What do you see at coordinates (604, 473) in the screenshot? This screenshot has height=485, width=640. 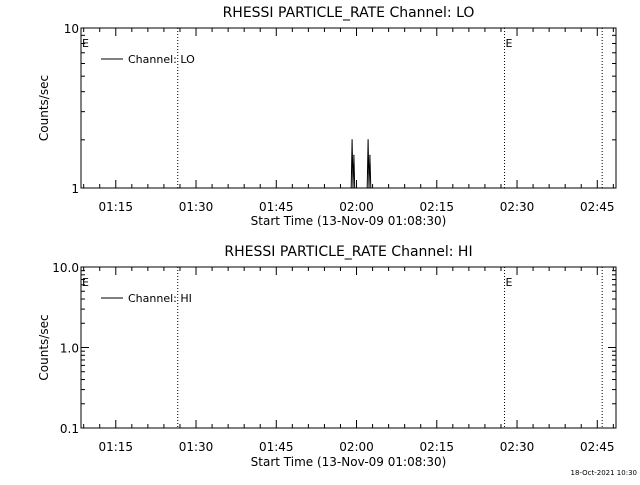 I see `timestamp-label: 18-Oct-2021 10:30` at bounding box center [604, 473].